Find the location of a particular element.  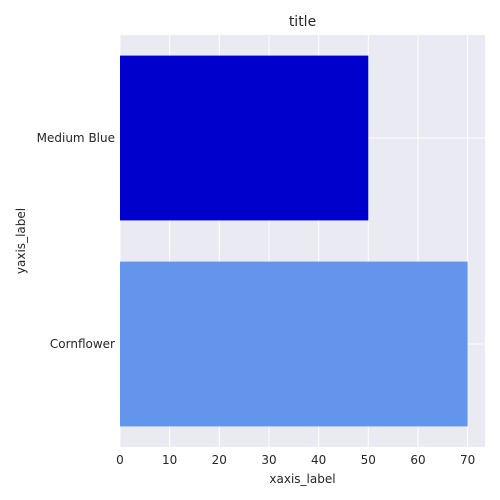

x-tick-label: 40 is located at coordinates (318, 460).